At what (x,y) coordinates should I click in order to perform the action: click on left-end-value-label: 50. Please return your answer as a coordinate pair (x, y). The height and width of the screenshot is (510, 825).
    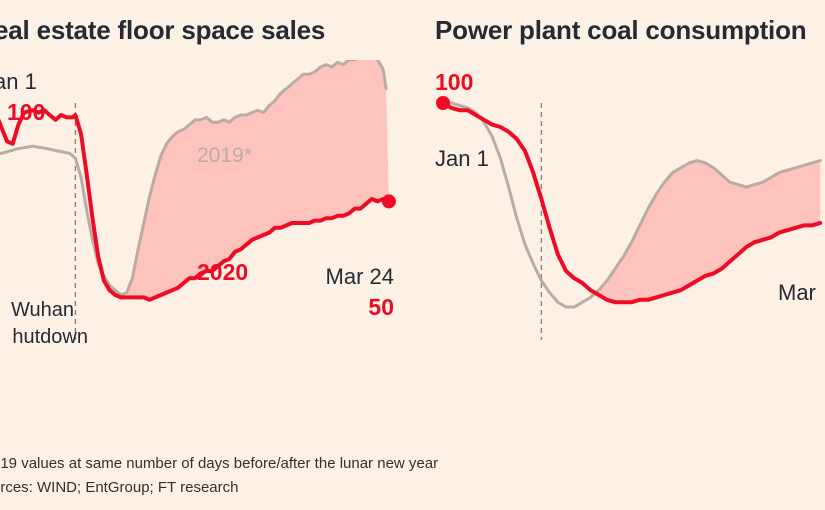
    Looking at the image, I should click on (381, 307).